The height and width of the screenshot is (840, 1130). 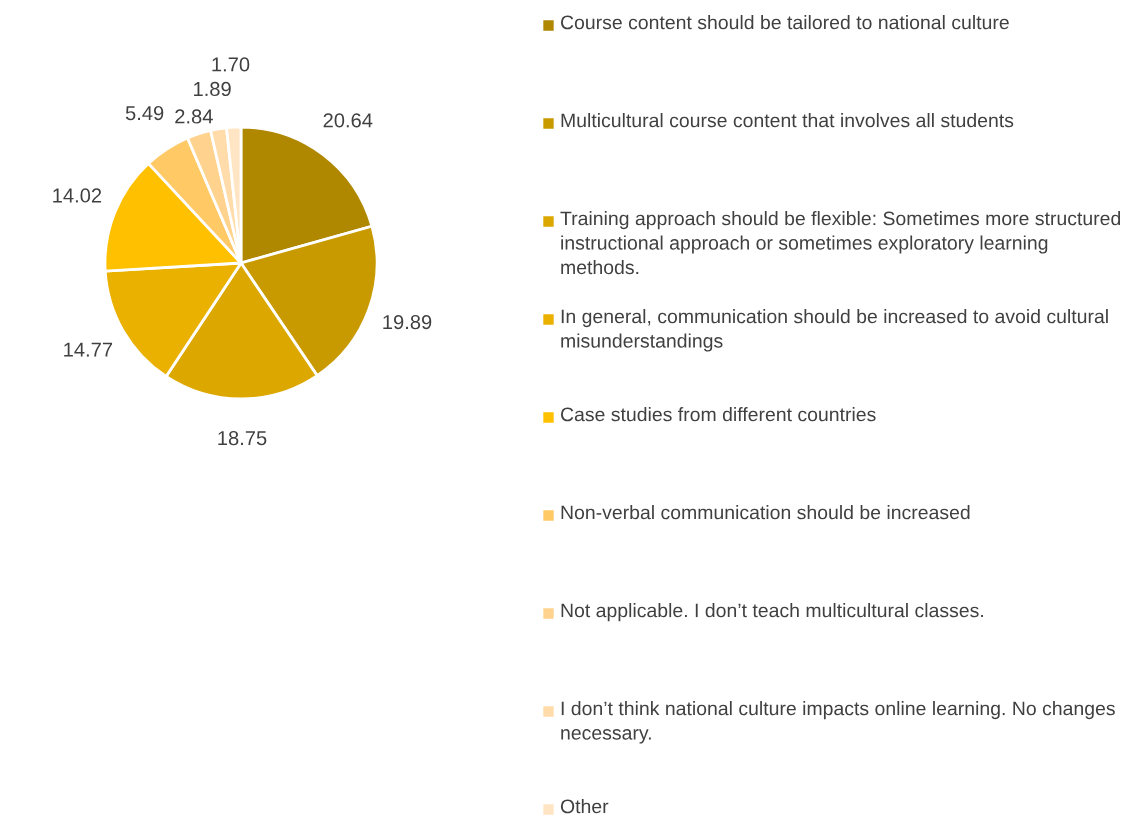 I want to click on data-label: 14.02, so click(x=77, y=195).